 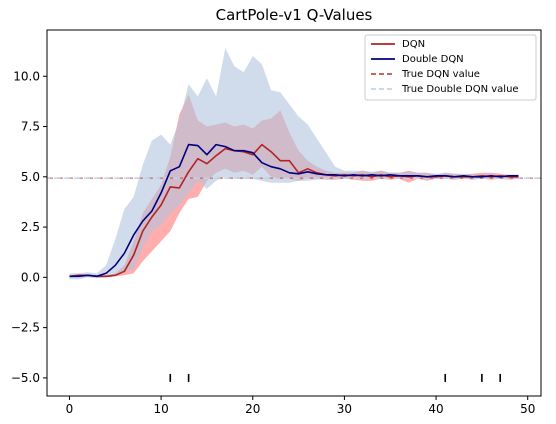 What do you see at coordinates (30, 177) in the screenshot?
I see `y-tick-label: 5.0` at bounding box center [30, 177].